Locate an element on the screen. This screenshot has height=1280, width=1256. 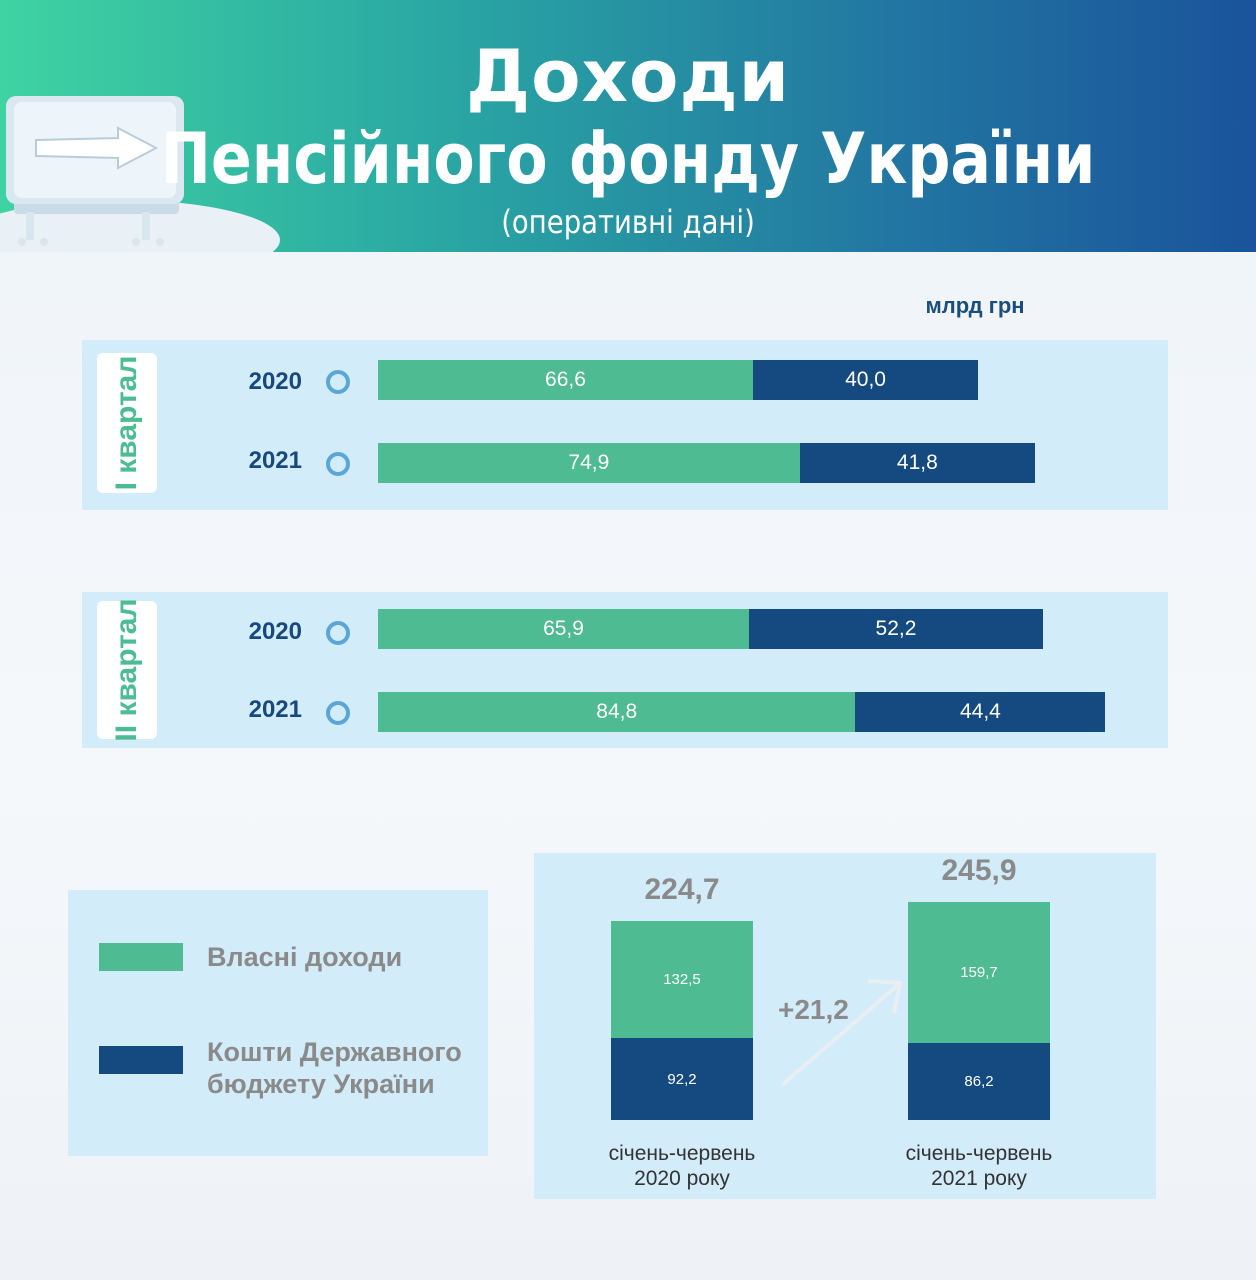
period-2020-label-line-1: січень-червень is located at coordinates (682, 1153).